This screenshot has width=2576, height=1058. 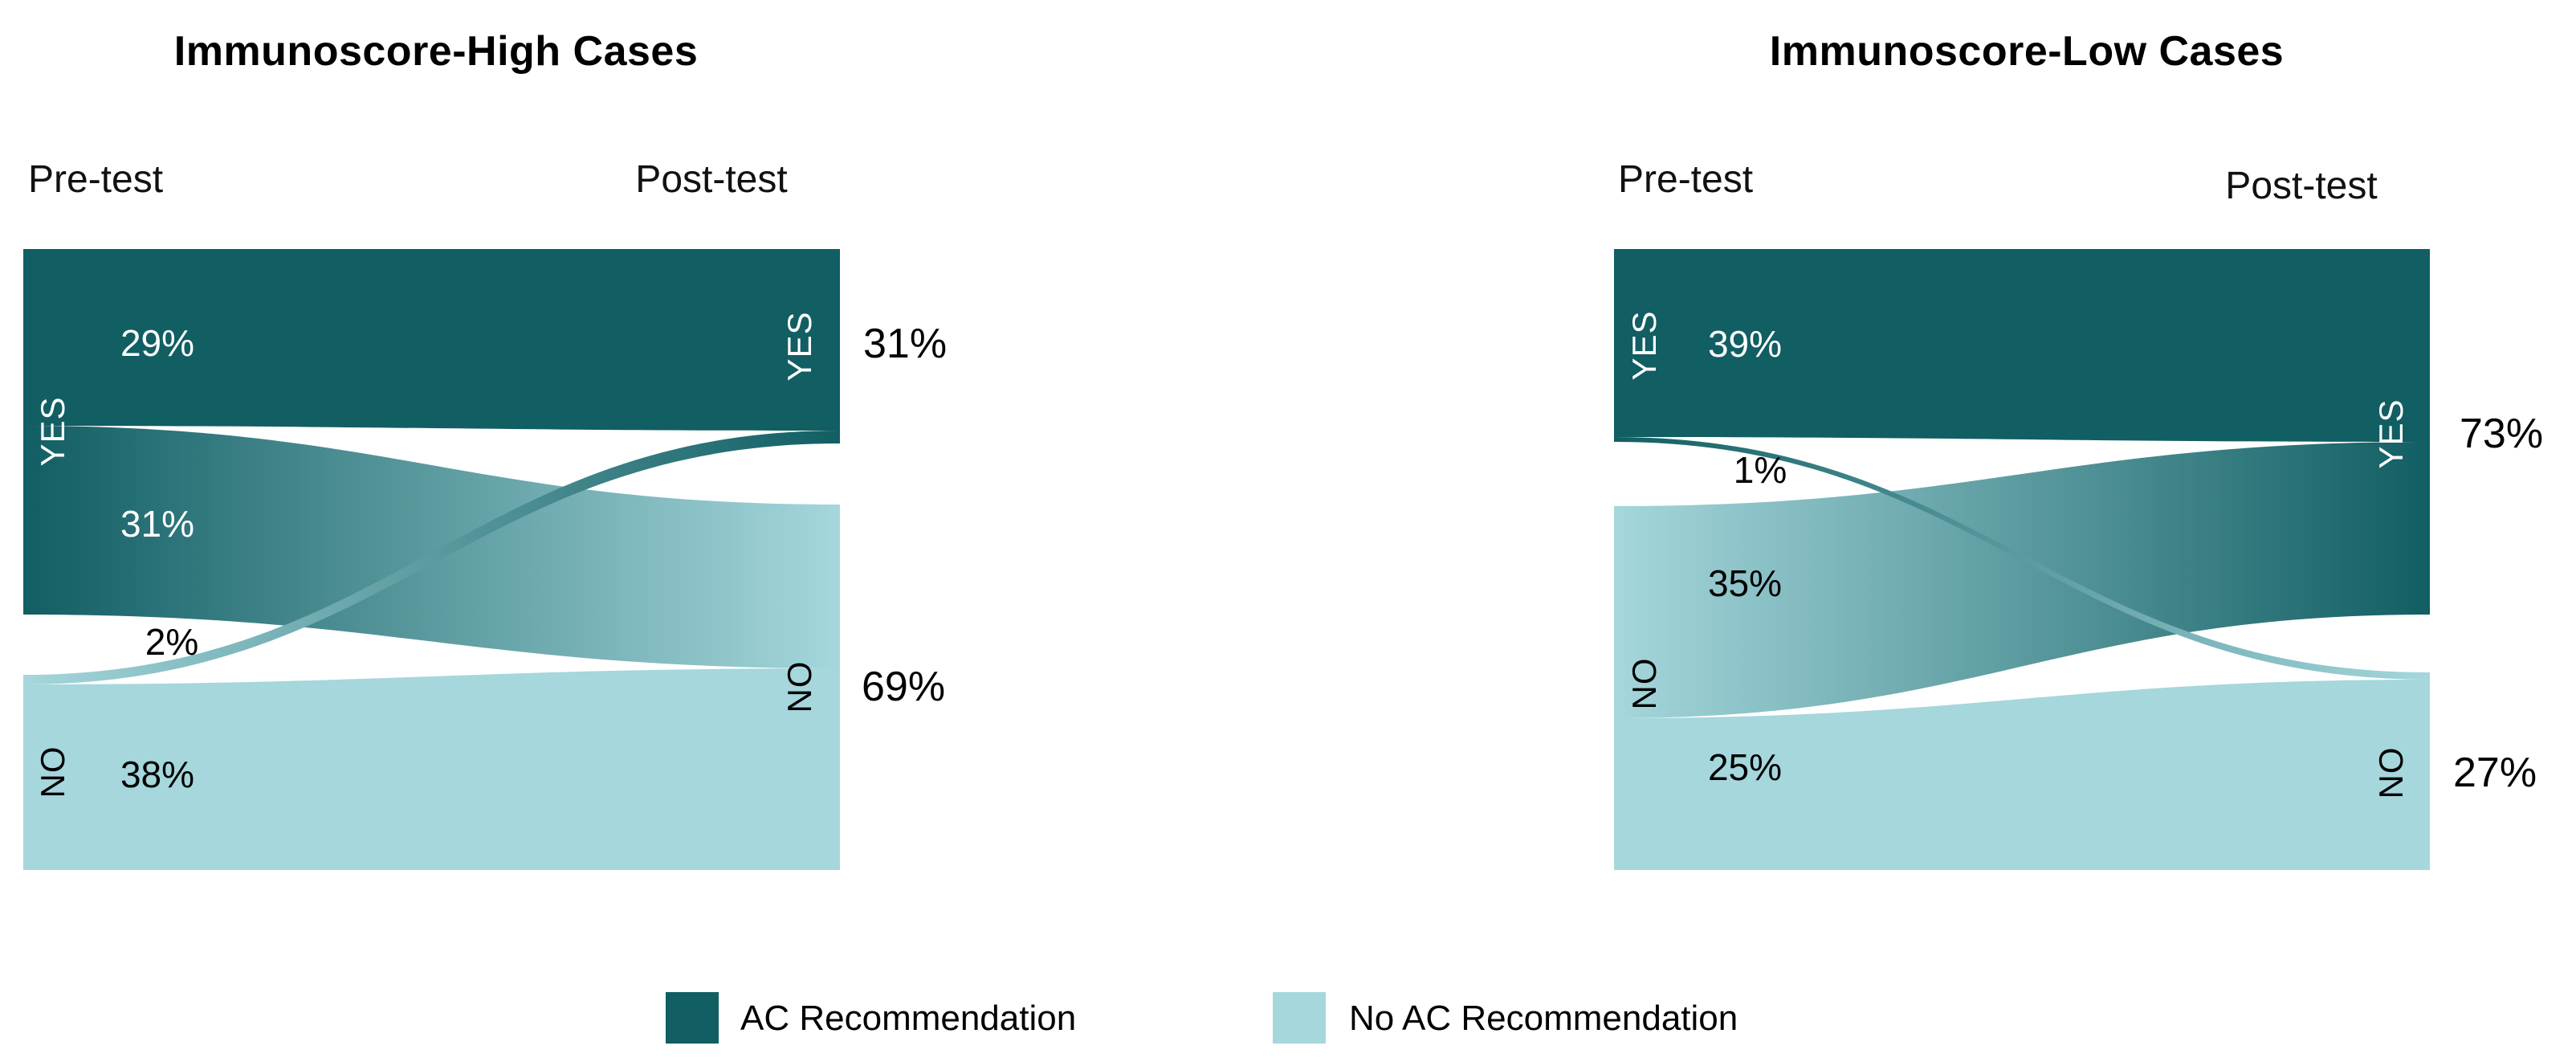 I want to click on flow-label-no-no: 25%, so click(x=1745, y=767).